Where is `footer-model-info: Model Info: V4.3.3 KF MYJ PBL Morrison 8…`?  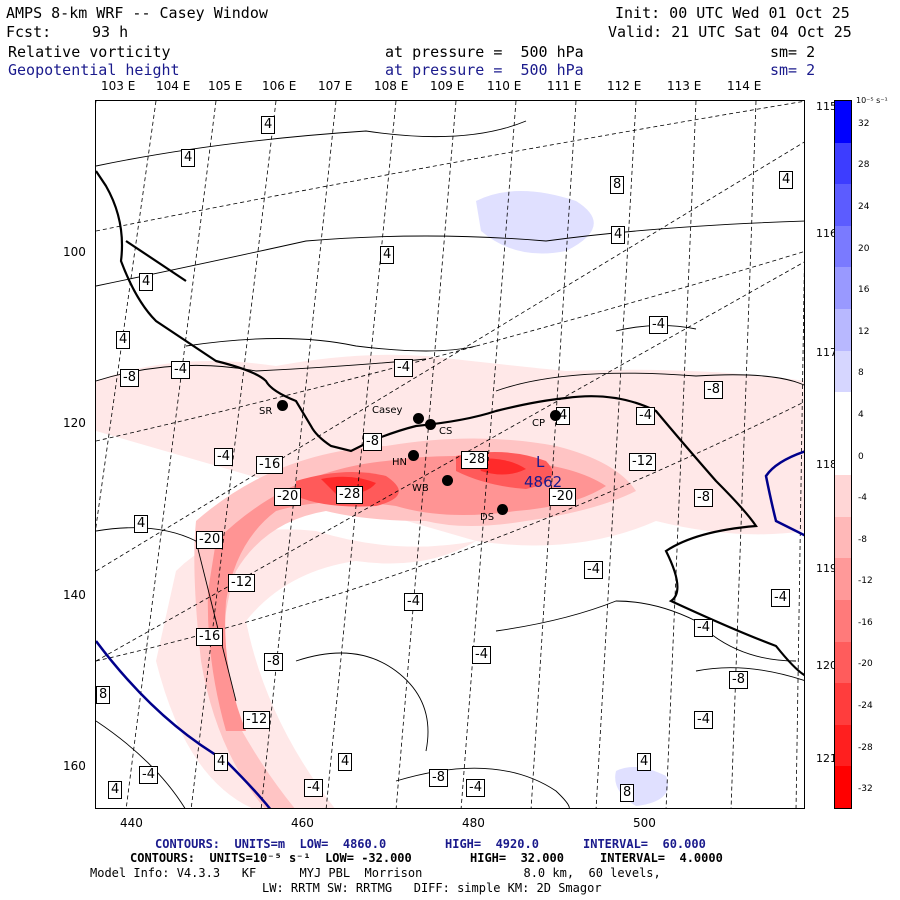
footer-model-info: Model Info: V4.3.3 KF MYJ PBL Morrison 8… is located at coordinates (375, 873).